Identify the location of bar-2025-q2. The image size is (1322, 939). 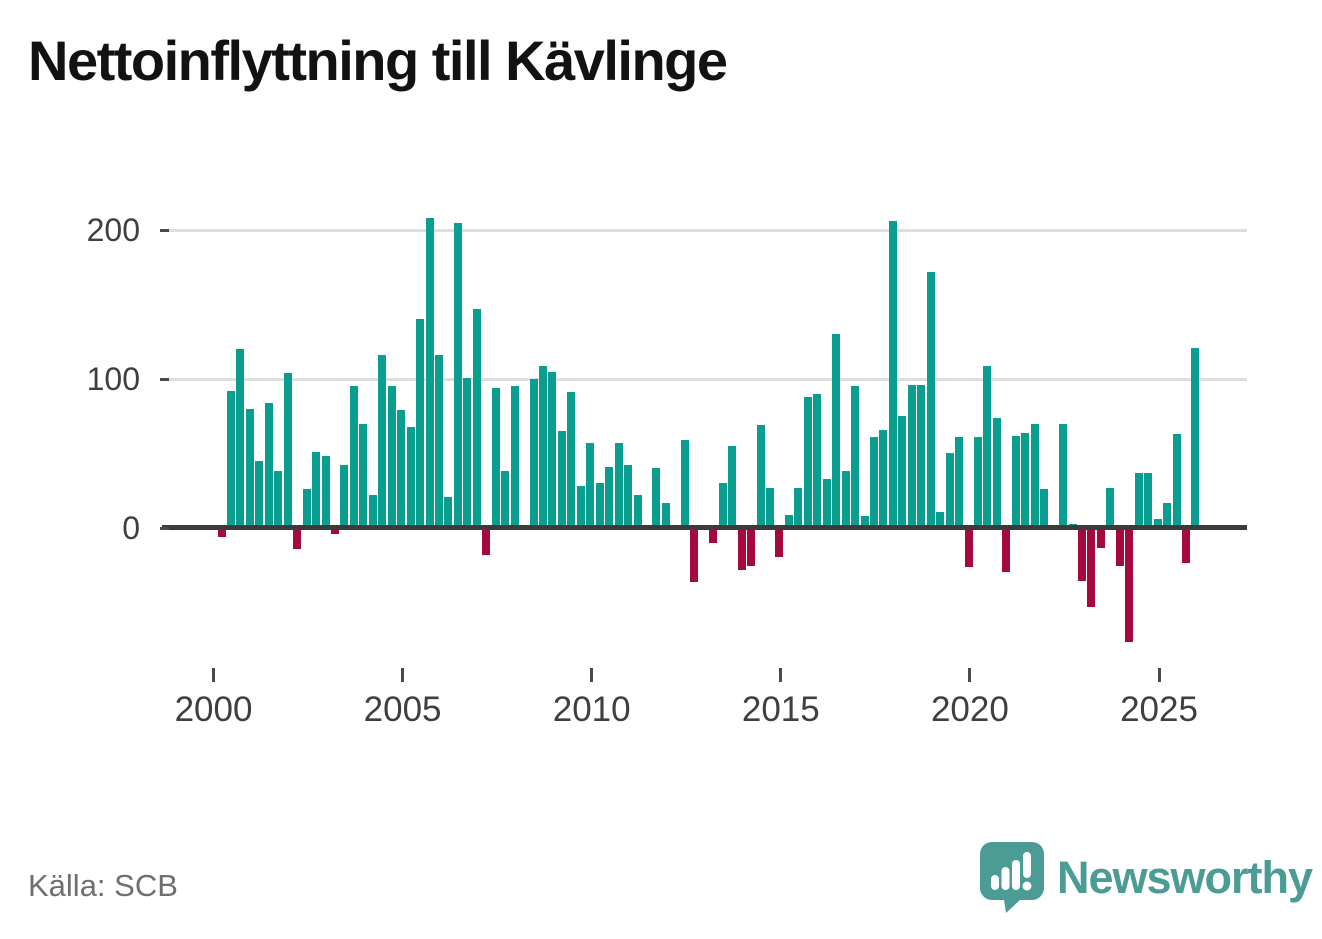
(1177, 481).